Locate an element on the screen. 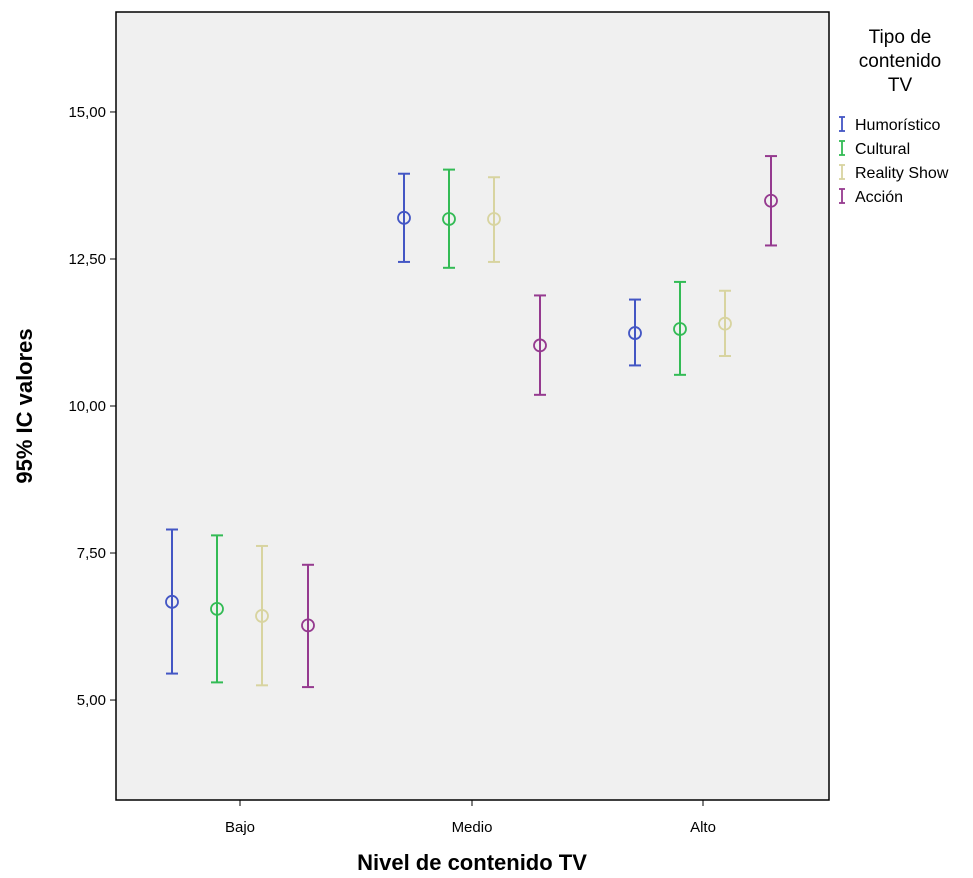 The image size is (973, 878). legend-item: Reality Show is located at coordinates (894, 173).